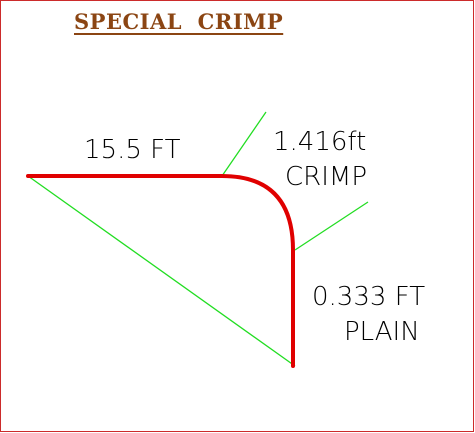  I want to click on diagram-title: SPECIAL CRIMP, so click(179, 21).